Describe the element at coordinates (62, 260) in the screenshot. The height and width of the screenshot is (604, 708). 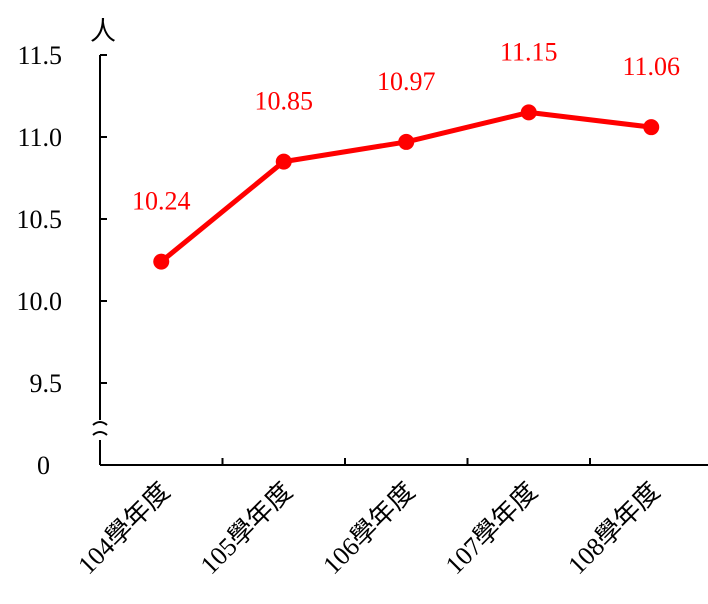
I see `y-axis-ticks: 11.5 11.0 10.5 10.0 9.5 0` at that location.